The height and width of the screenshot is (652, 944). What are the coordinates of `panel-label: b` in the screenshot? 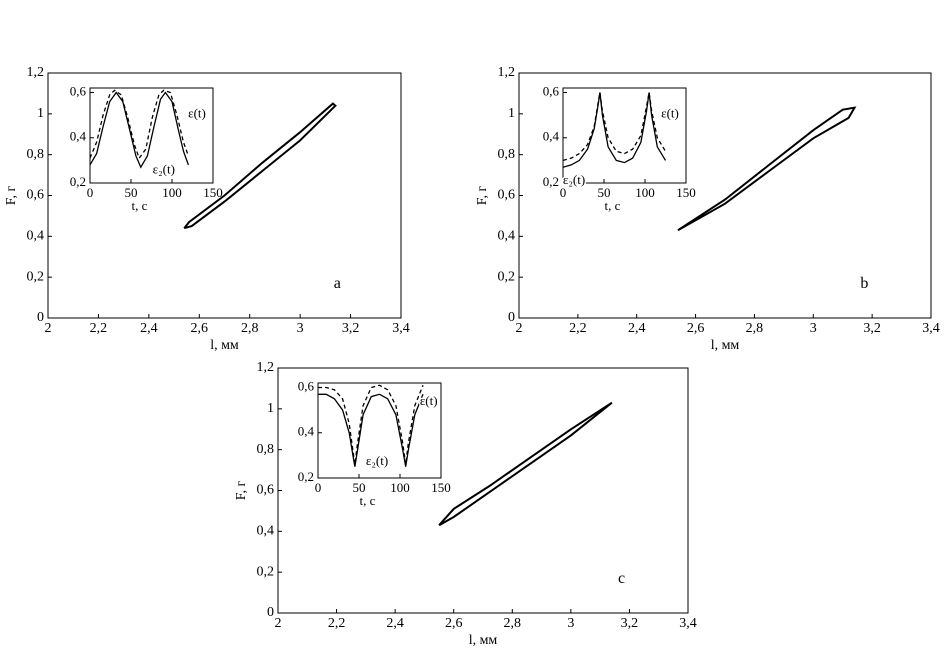 It's located at (864, 283).